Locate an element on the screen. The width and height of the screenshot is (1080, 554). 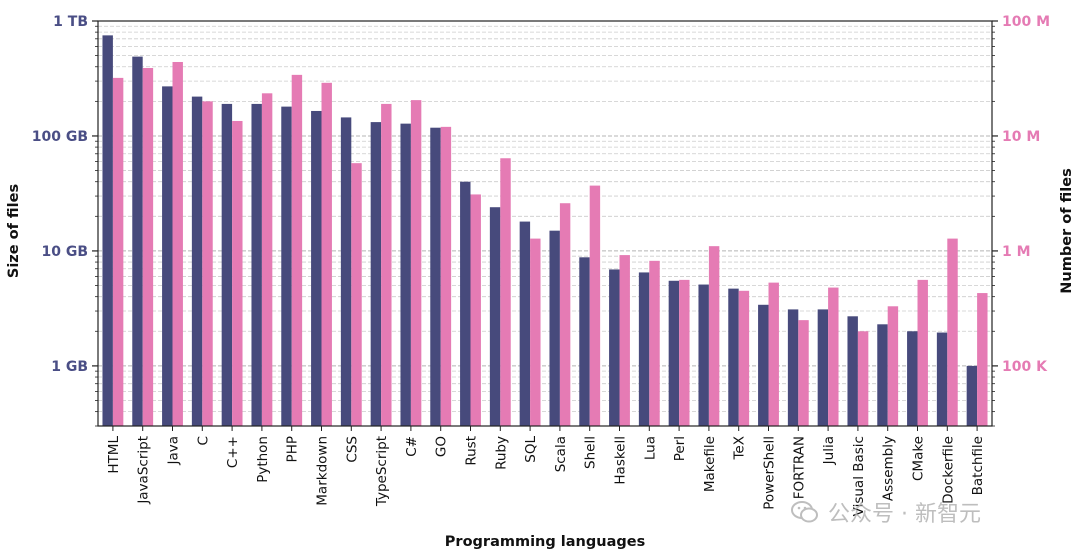
right-tick-label: 1 M is located at coordinates (1016, 252).